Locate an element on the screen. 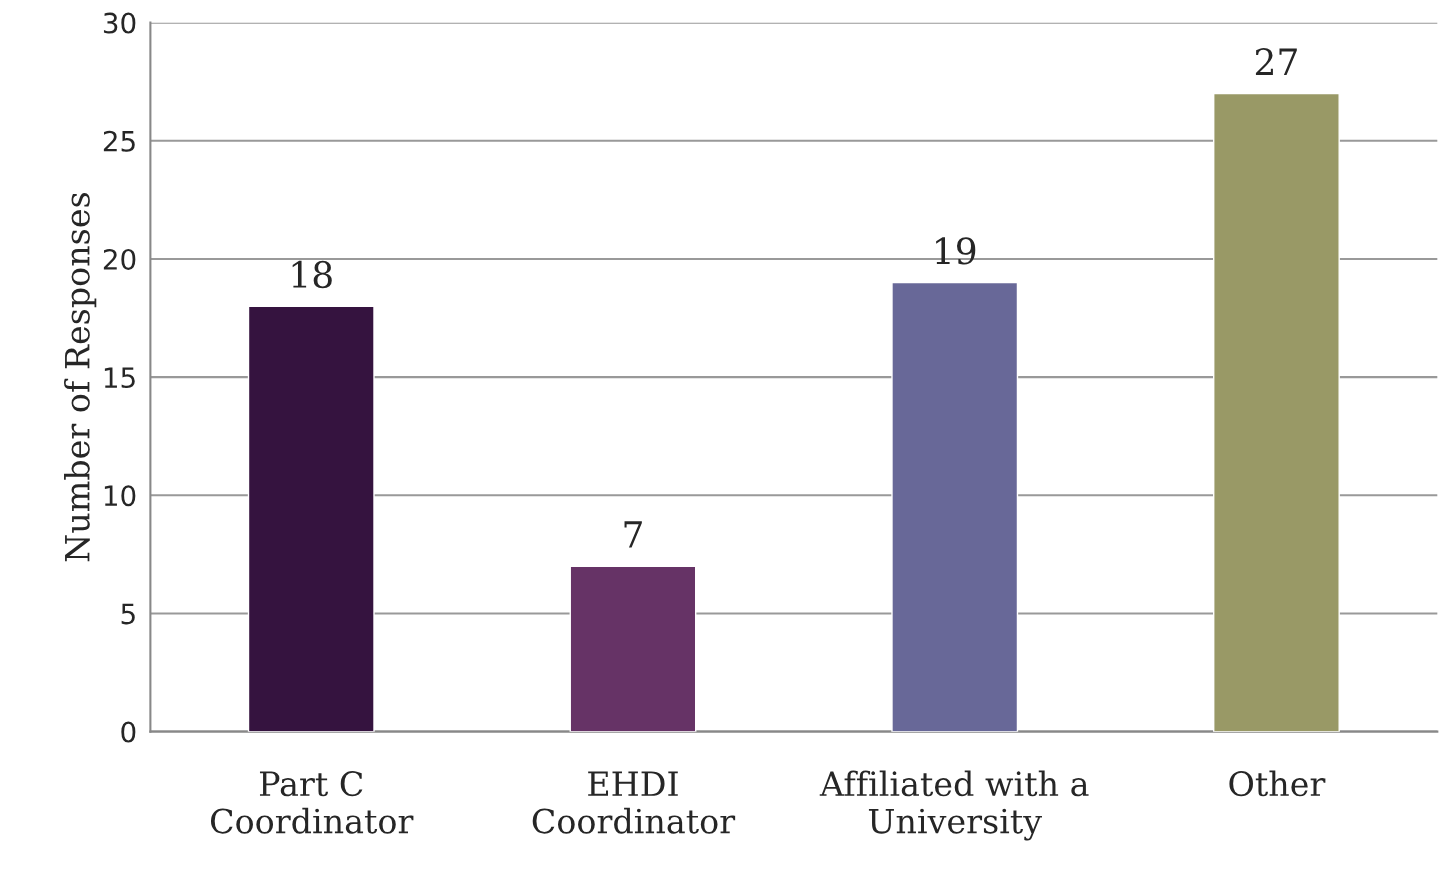 Image resolution: width=1446 pixels, height=871 pixels. y-tick-label: 15 is located at coordinates (119, 378).